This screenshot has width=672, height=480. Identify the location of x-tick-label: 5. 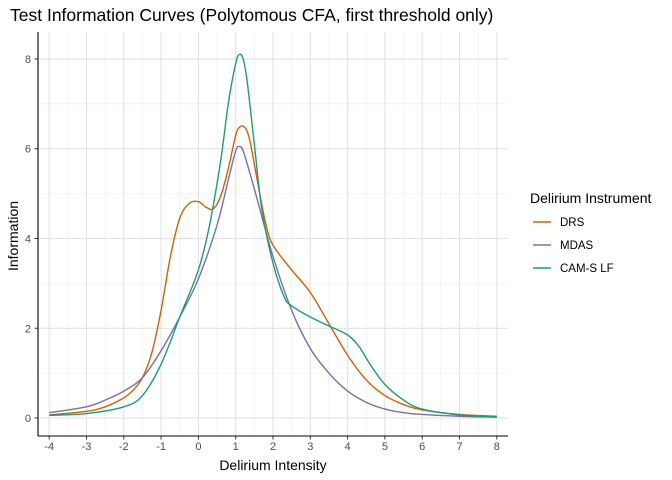
(385, 447).